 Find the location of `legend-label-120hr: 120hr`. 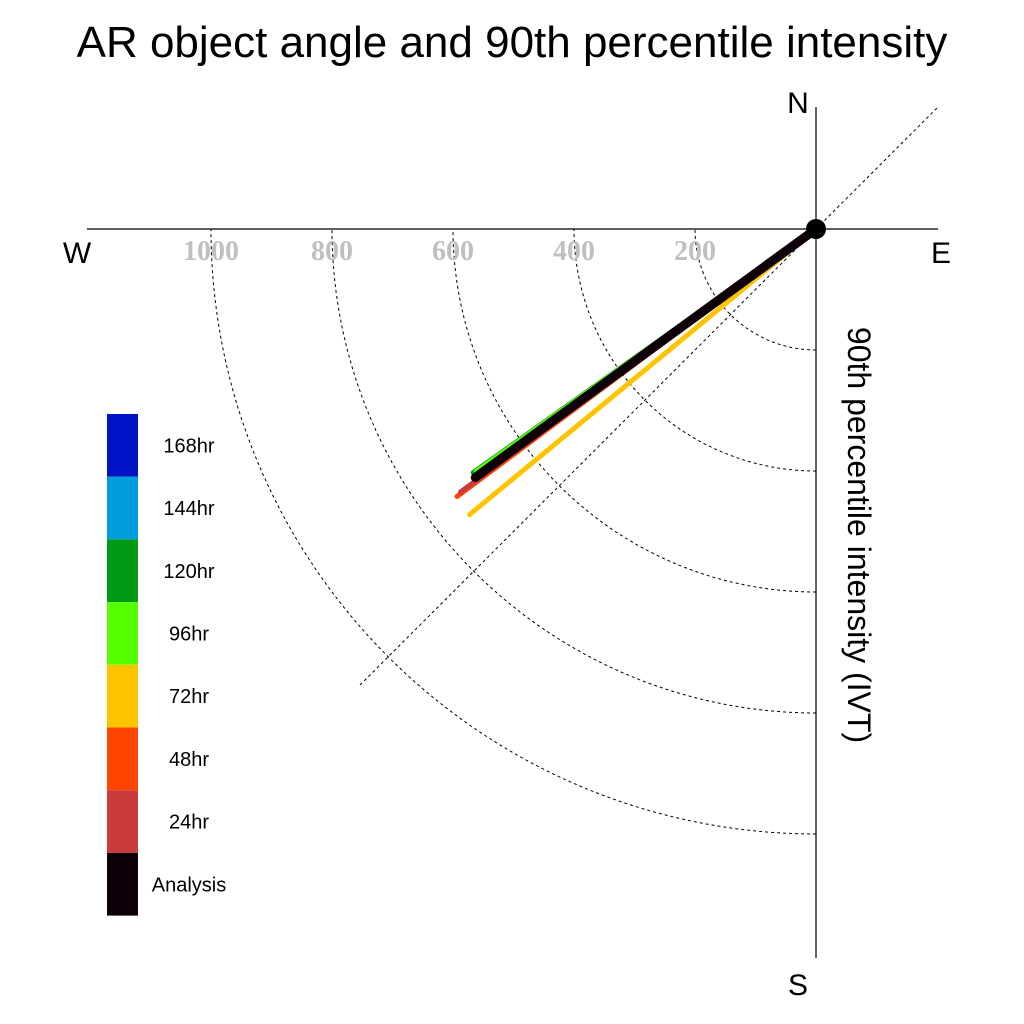

legend-label-120hr: 120hr is located at coordinates (188, 572).